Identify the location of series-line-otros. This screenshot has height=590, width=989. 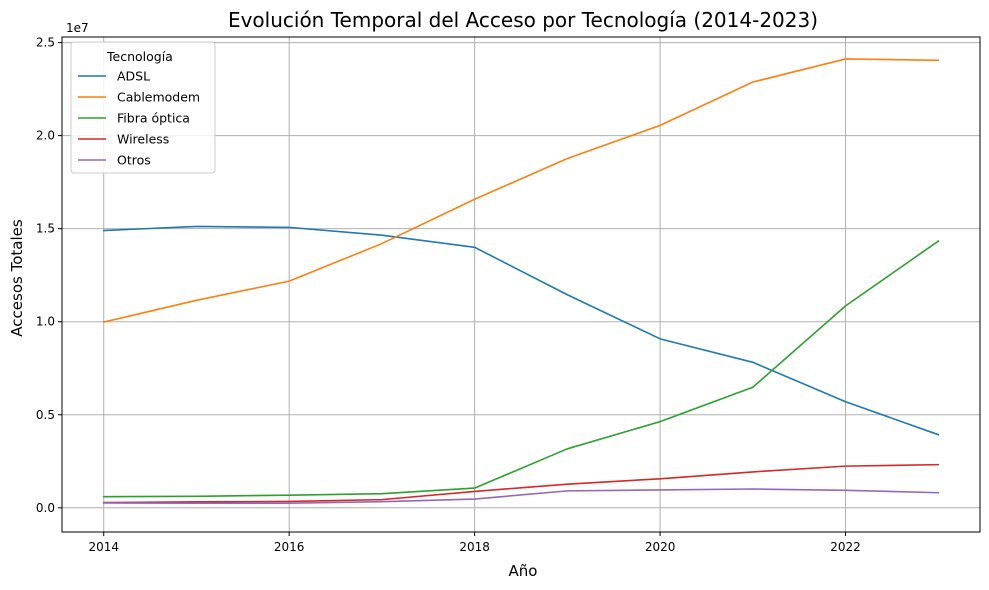
(521, 496).